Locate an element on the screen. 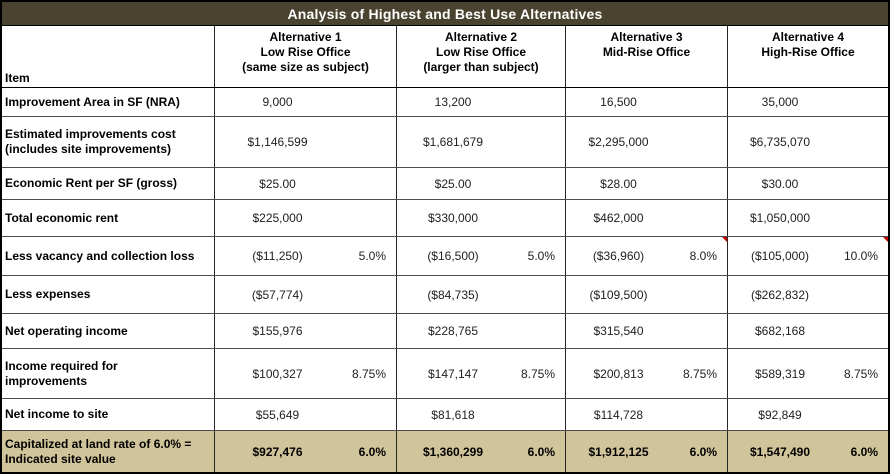  cell-value: $6,735,070 is located at coordinates (780, 142).